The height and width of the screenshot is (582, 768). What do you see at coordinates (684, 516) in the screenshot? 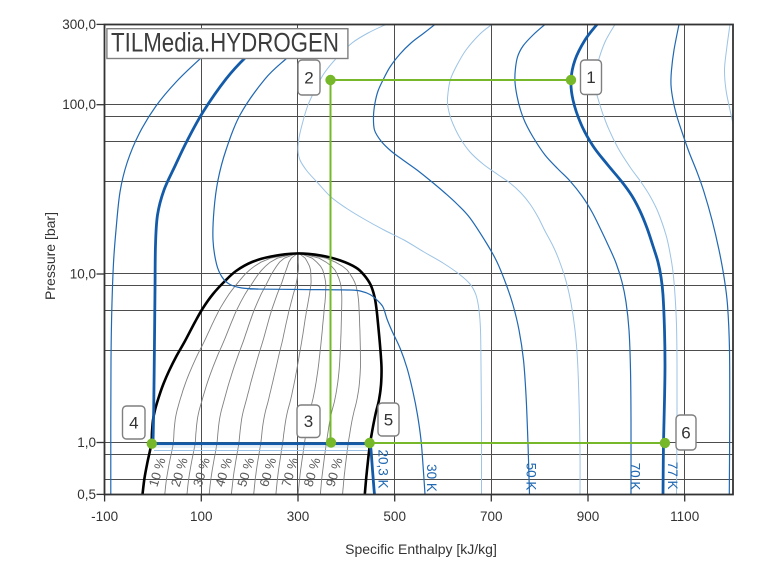
I see `svg-text: 1100` at bounding box center [684, 516].